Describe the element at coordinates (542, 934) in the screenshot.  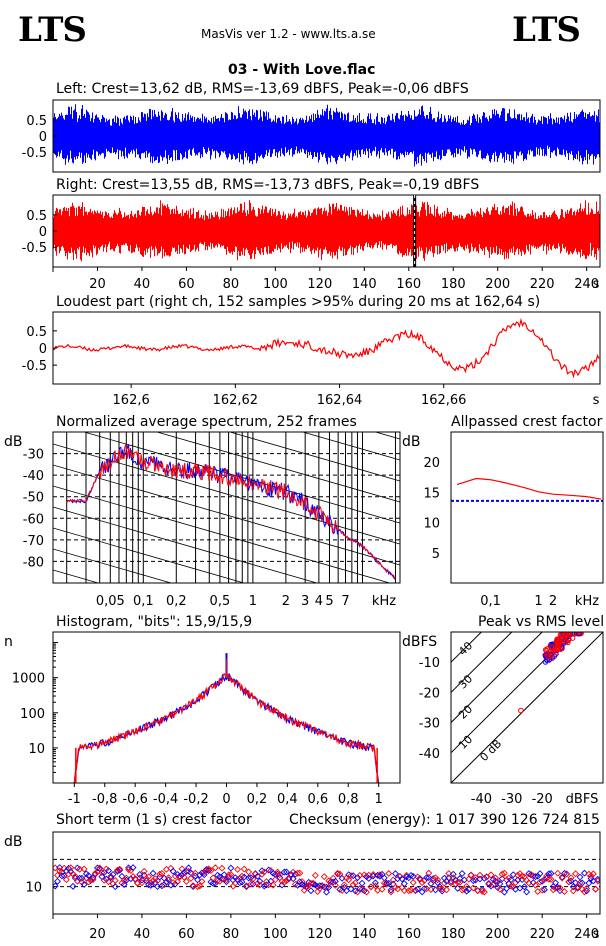
I see `short-crest-xtick: 220` at that location.